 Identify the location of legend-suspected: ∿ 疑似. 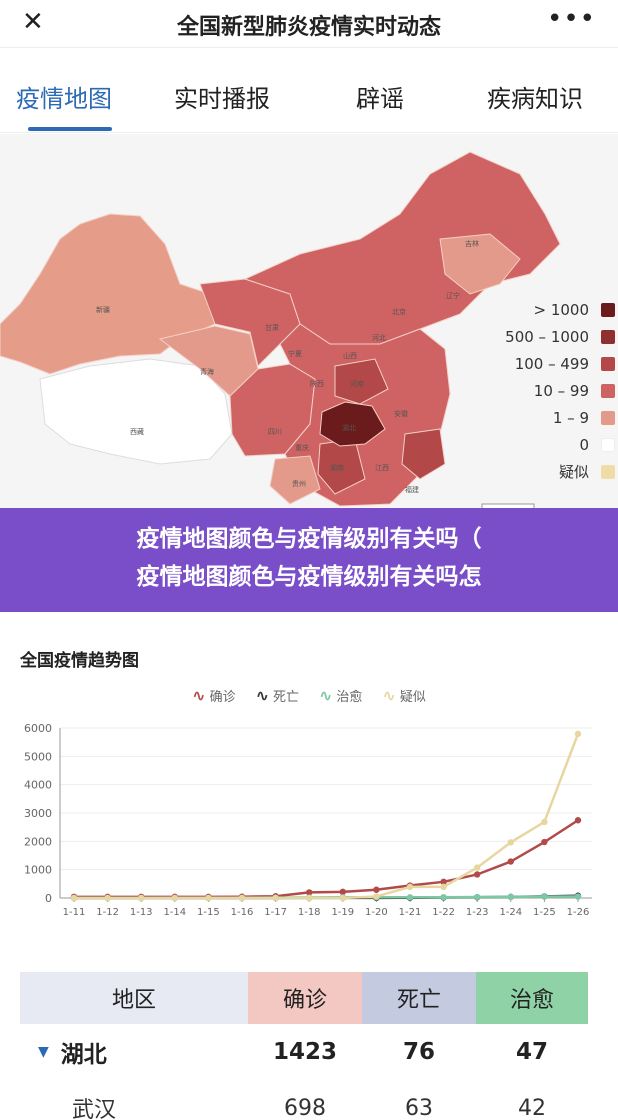
(403, 695).